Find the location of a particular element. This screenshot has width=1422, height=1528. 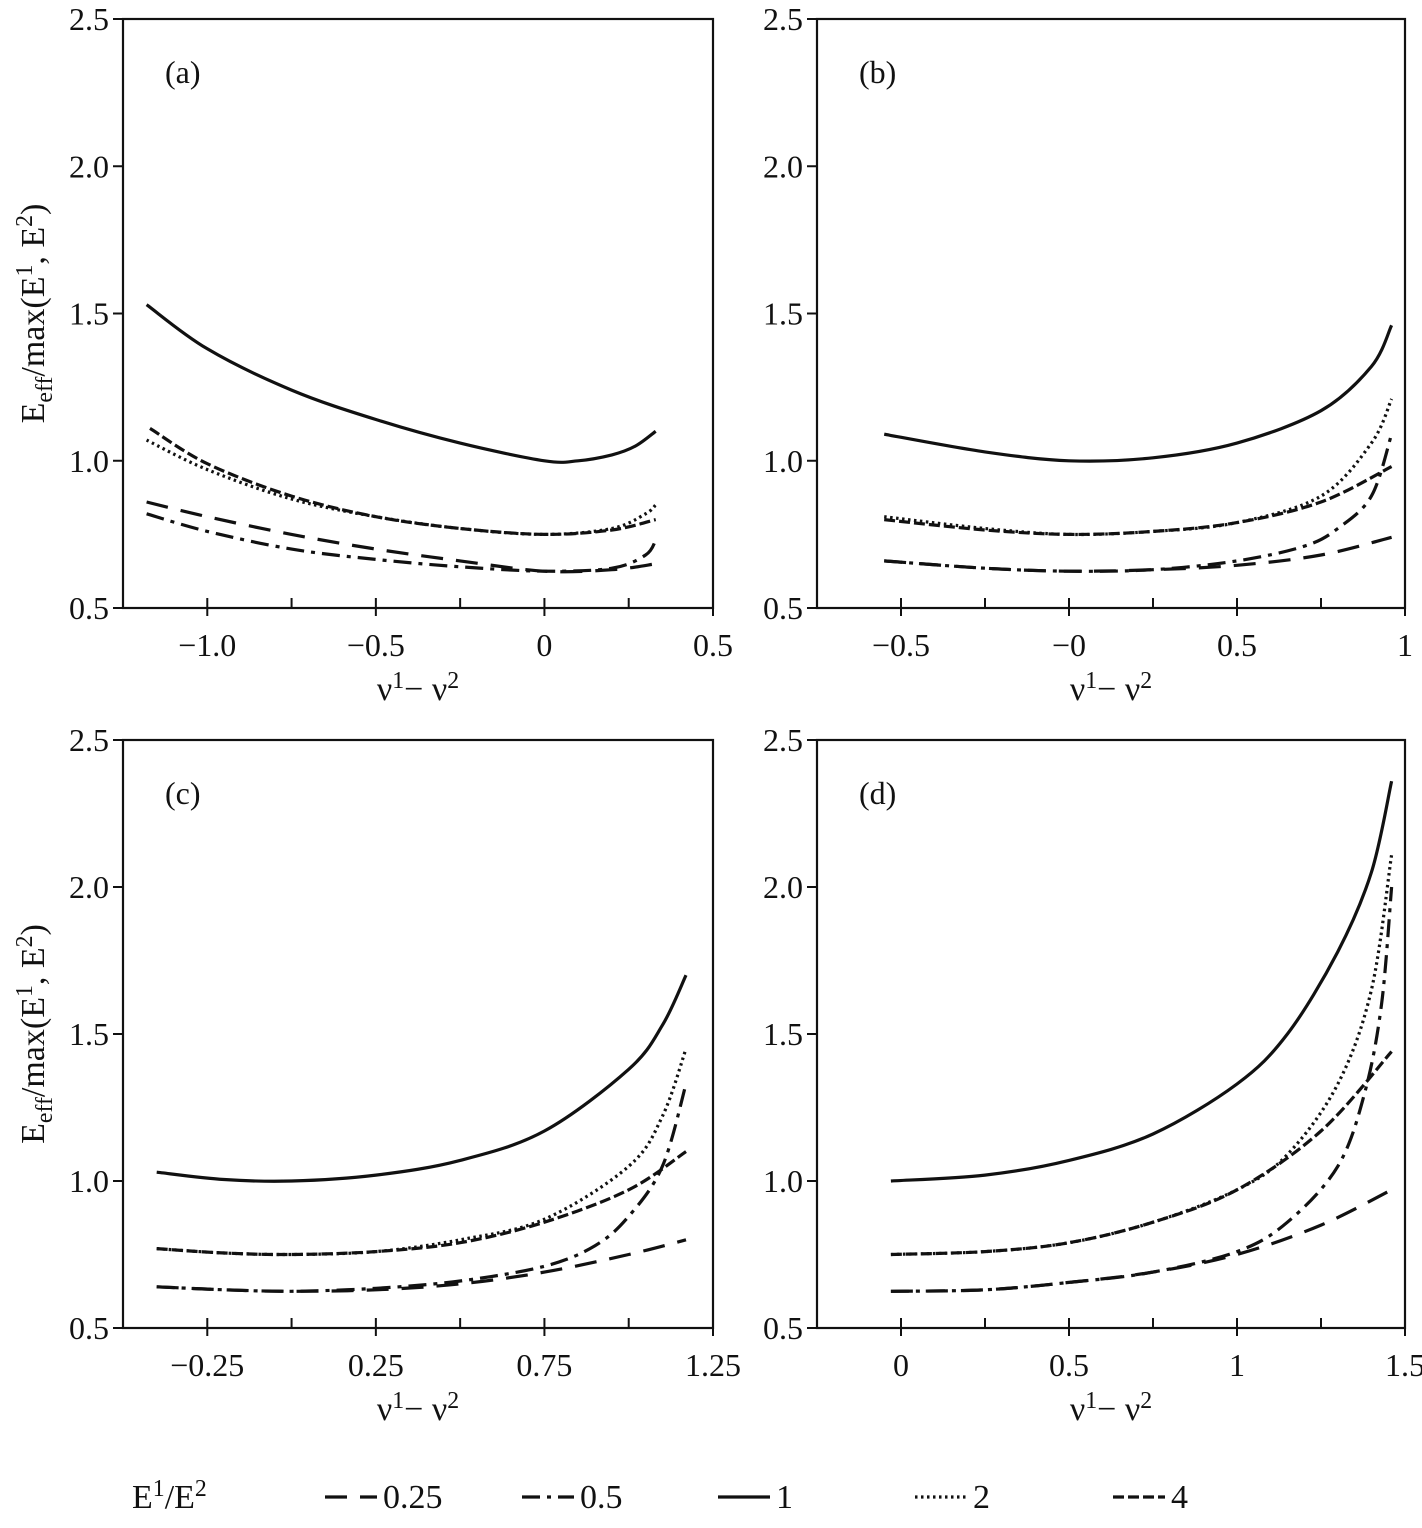

x-tick-label: 0.75 is located at coordinates (544, 1365).